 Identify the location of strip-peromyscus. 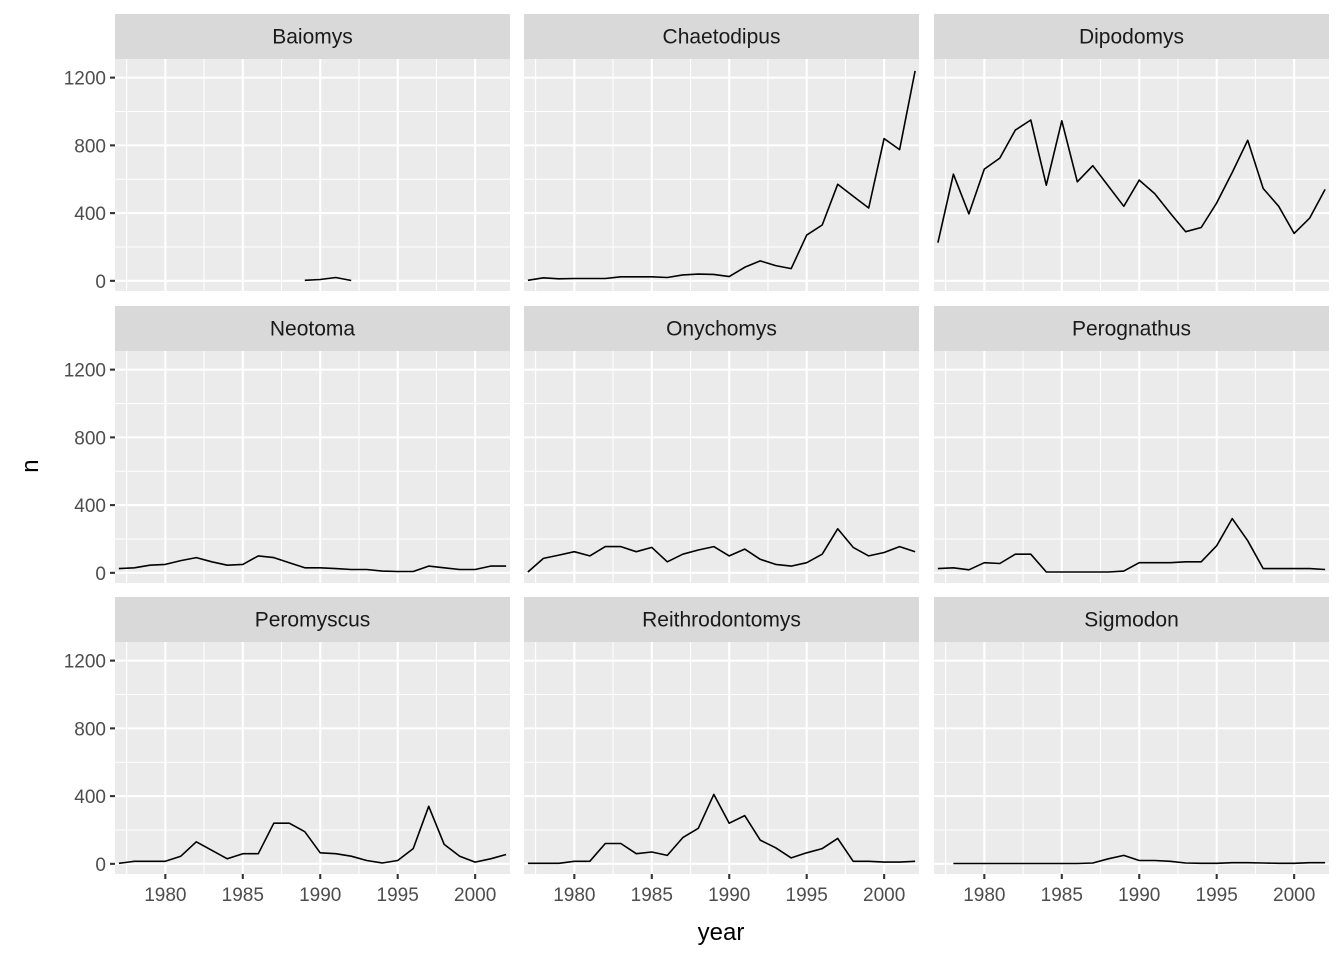
(312, 619).